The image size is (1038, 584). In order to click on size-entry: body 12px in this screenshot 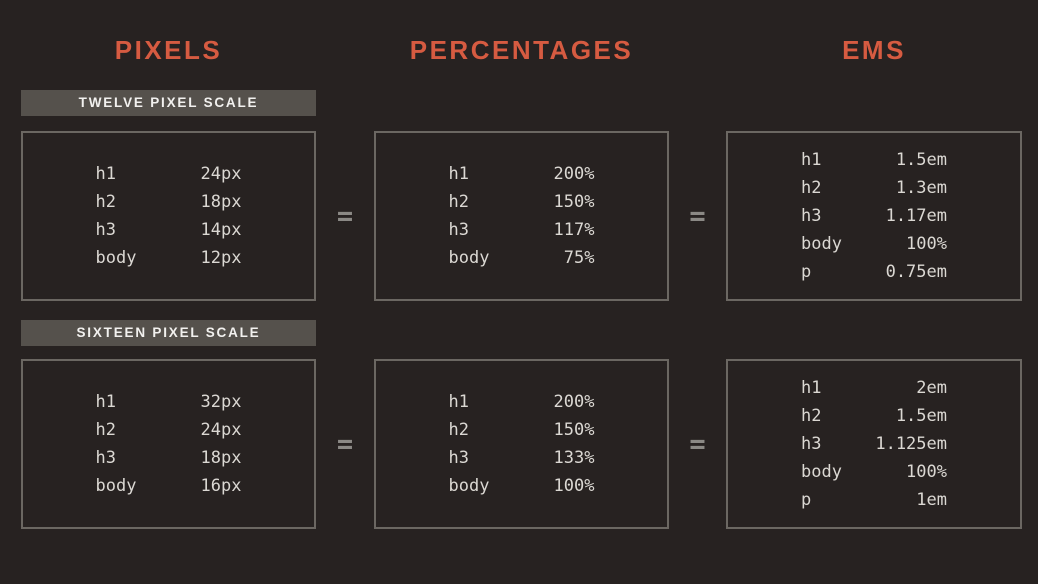, I will do `click(169, 258)`.